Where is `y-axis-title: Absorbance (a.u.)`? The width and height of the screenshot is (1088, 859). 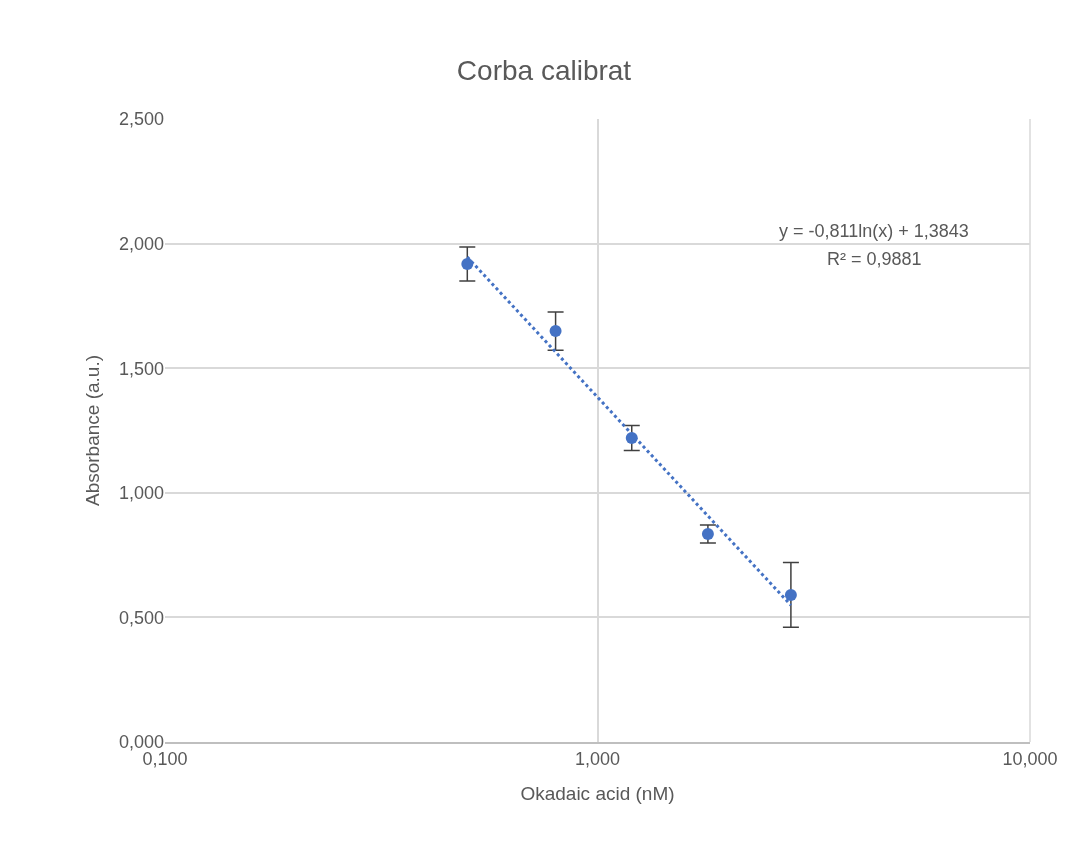
y-axis-title: Absorbance (a.u.) is located at coordinates (92, 430).